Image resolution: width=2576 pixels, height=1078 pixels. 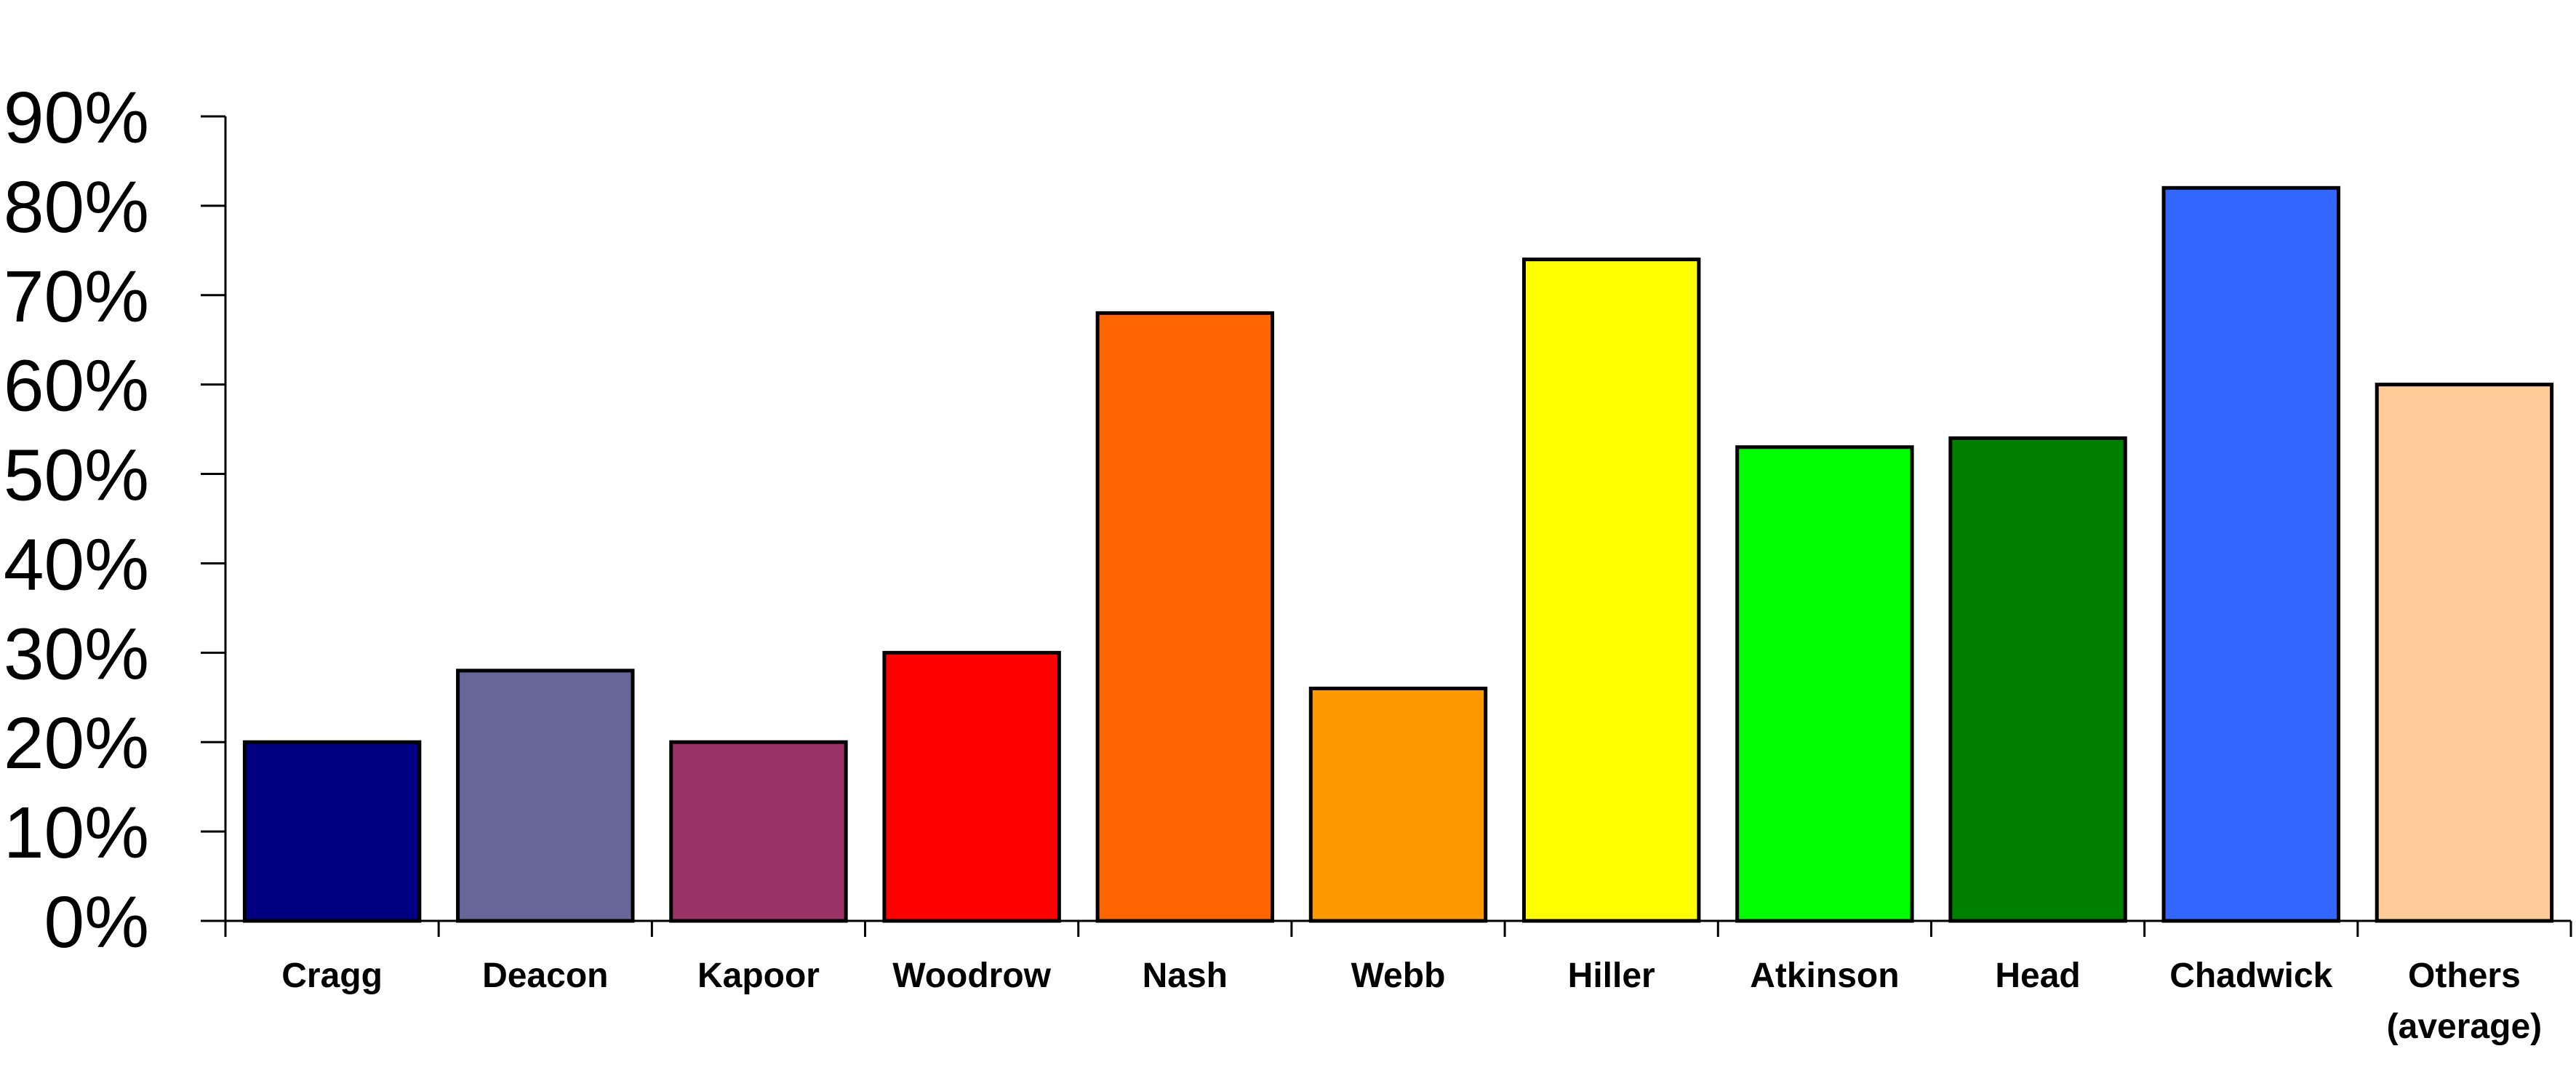 What do you see at coordinates (1611, 590) in the screenshot?
I see `bar-hiller` at bounding box center [1611, 590].